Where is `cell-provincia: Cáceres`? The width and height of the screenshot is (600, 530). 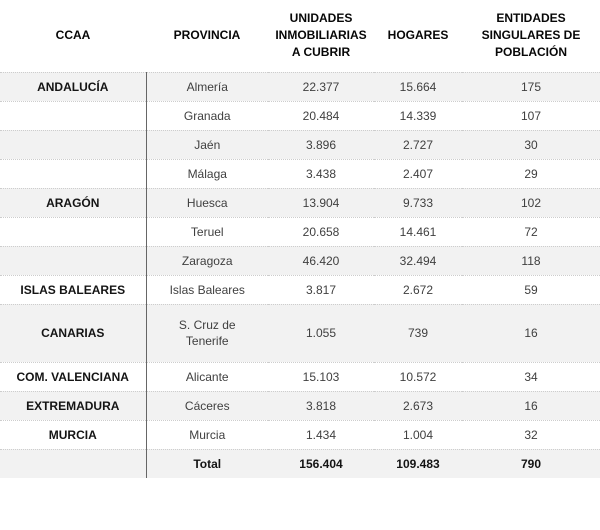
cell-provincia: Cáceres is located at coordinates (207, 405).